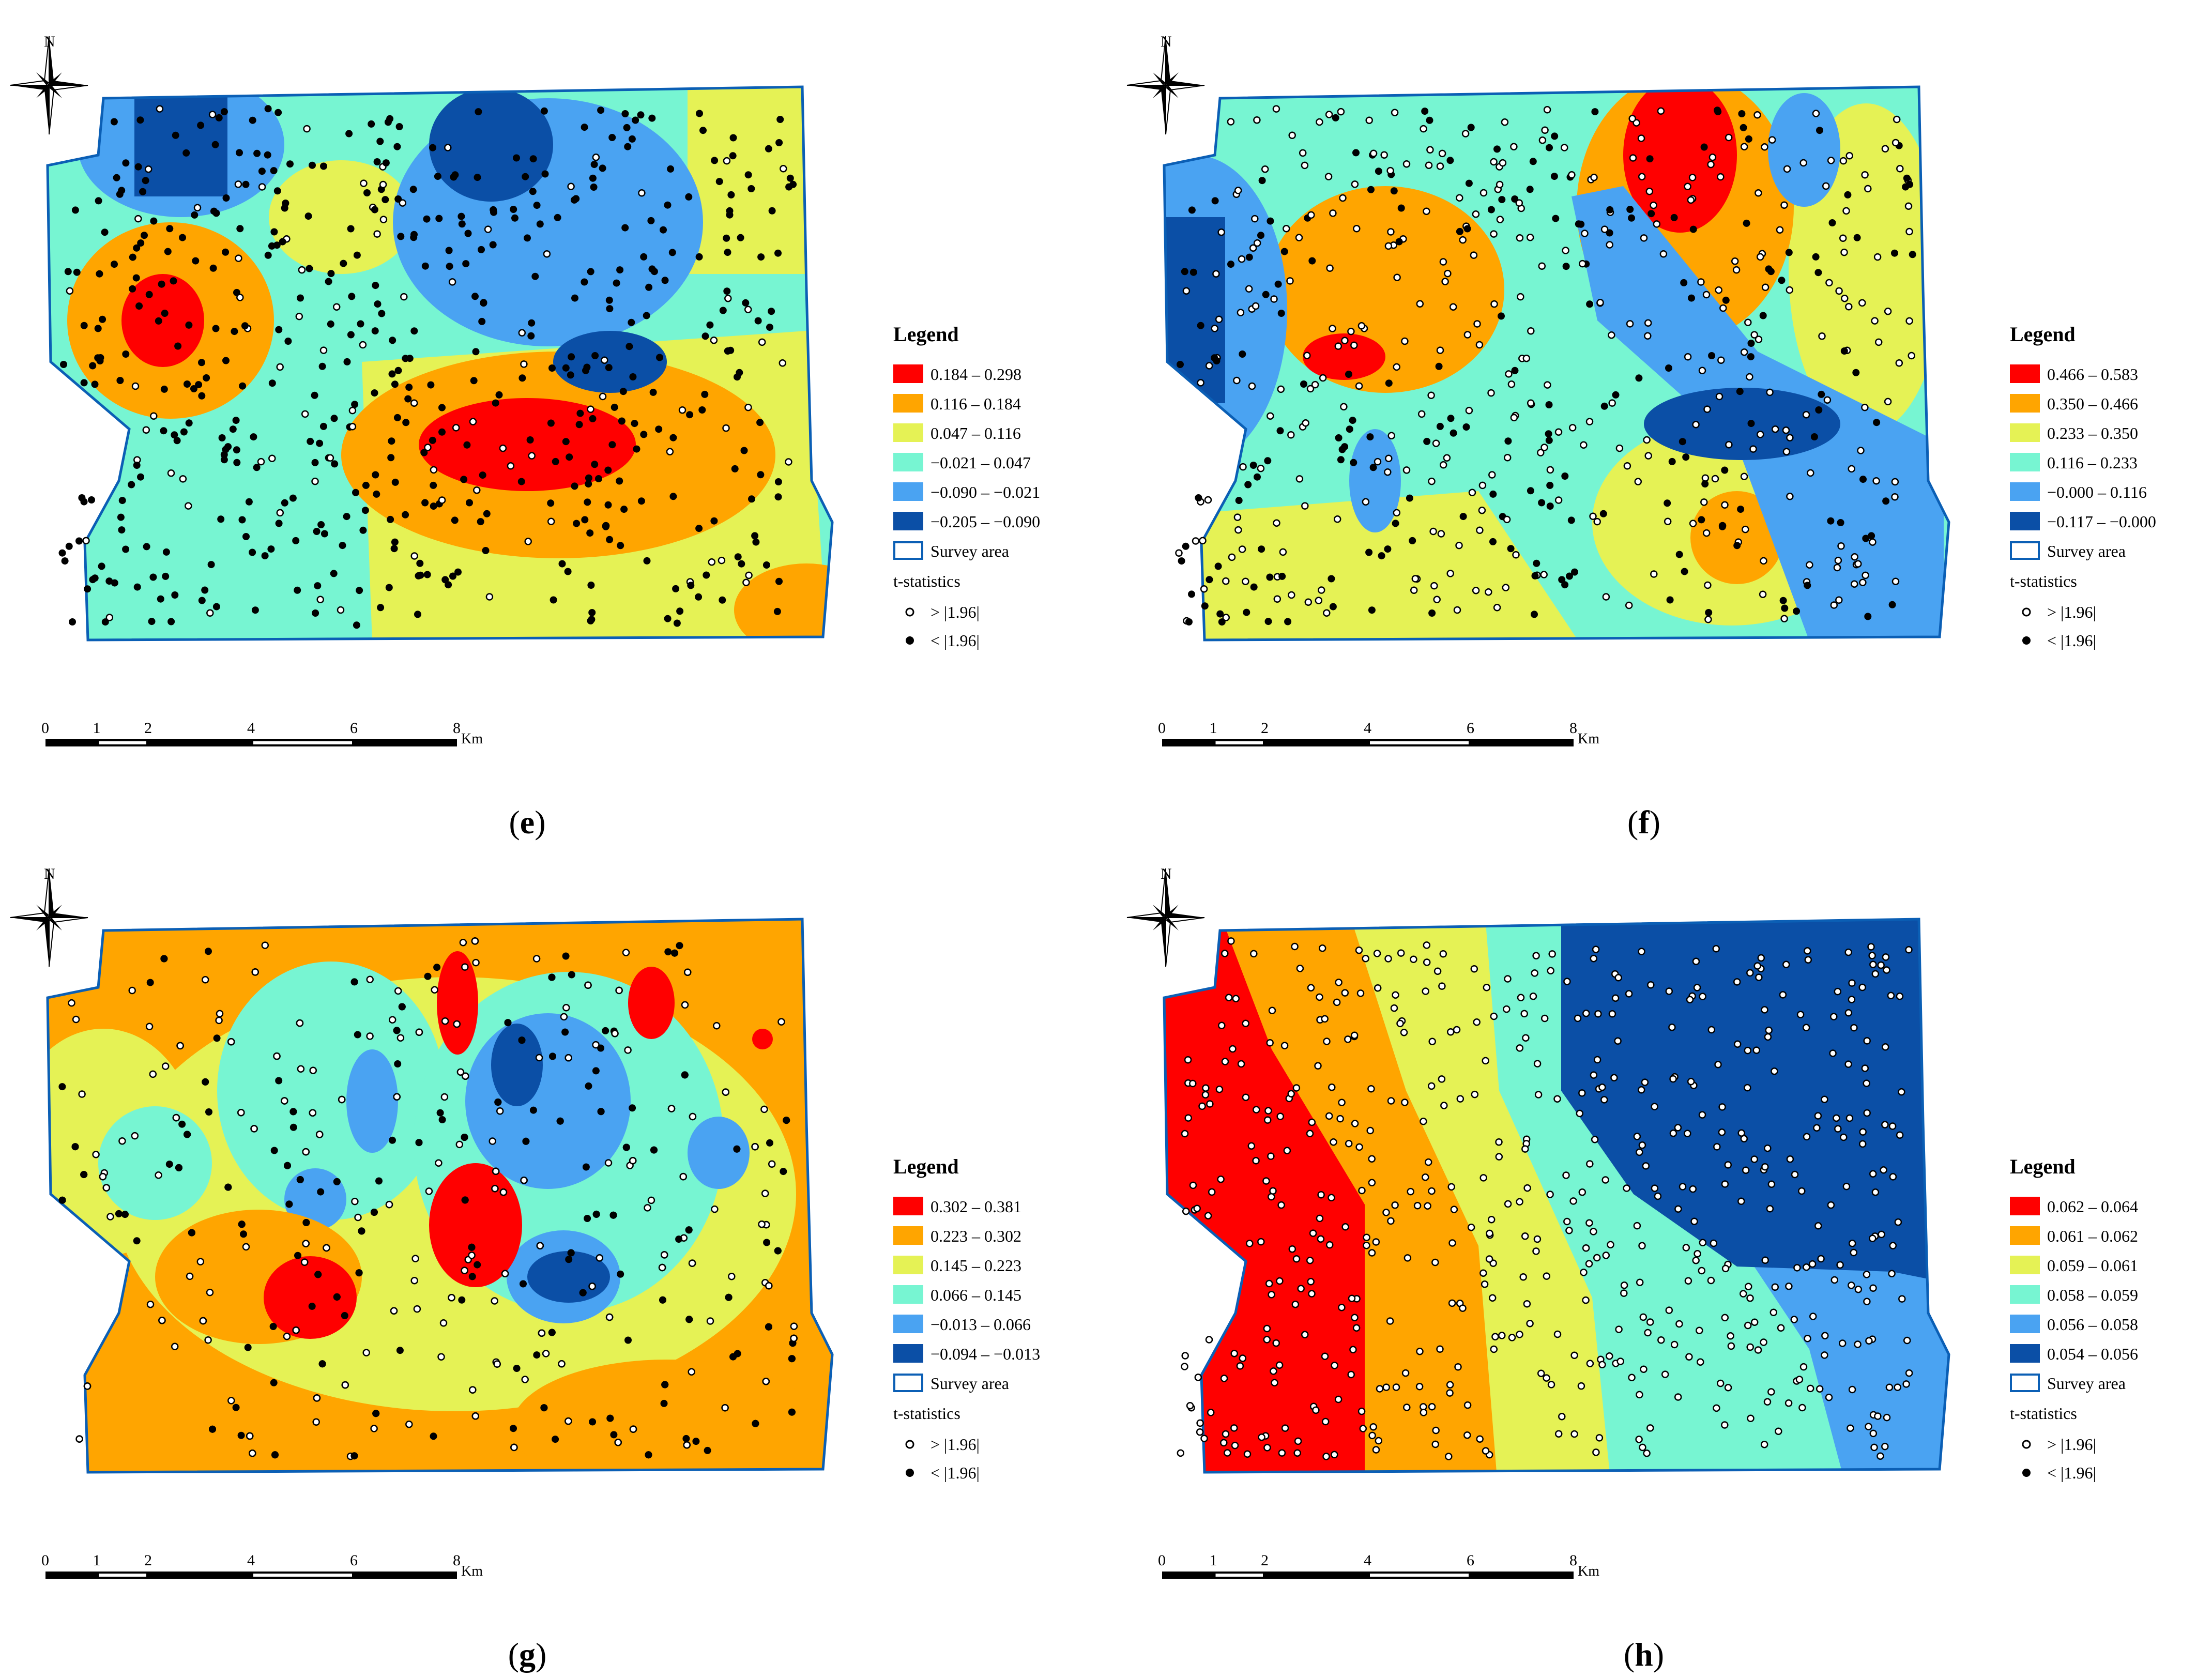 The width and height of the screenshot is (2212, 1678). Describe the element at coordinates (527, 444) in the screenshot. I see `zone-red-center` at that location.